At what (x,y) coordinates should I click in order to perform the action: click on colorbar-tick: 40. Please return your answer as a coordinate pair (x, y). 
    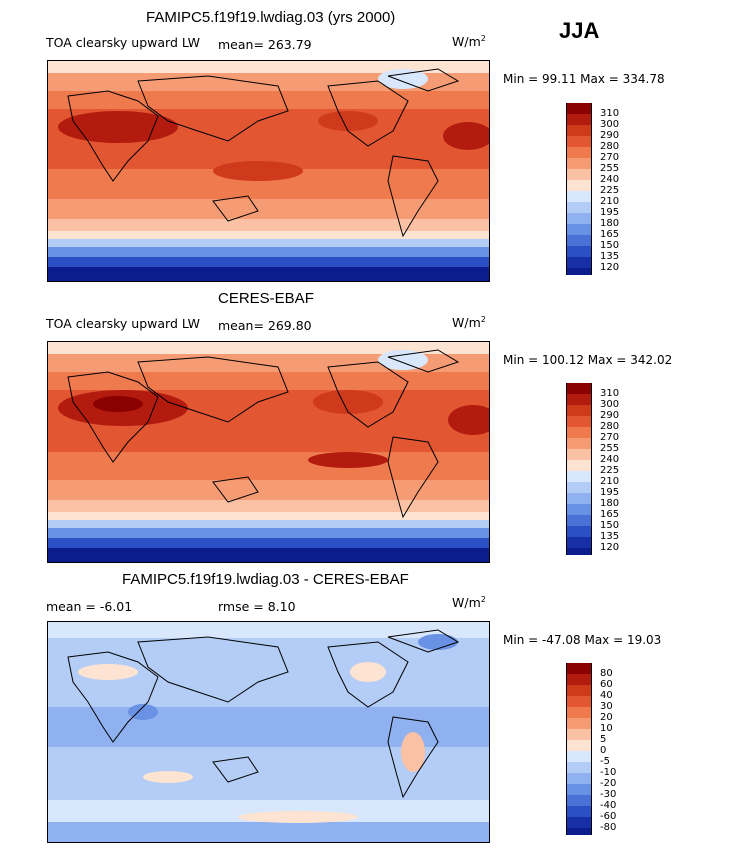
    Looking at the image, I should click on (606, 695).